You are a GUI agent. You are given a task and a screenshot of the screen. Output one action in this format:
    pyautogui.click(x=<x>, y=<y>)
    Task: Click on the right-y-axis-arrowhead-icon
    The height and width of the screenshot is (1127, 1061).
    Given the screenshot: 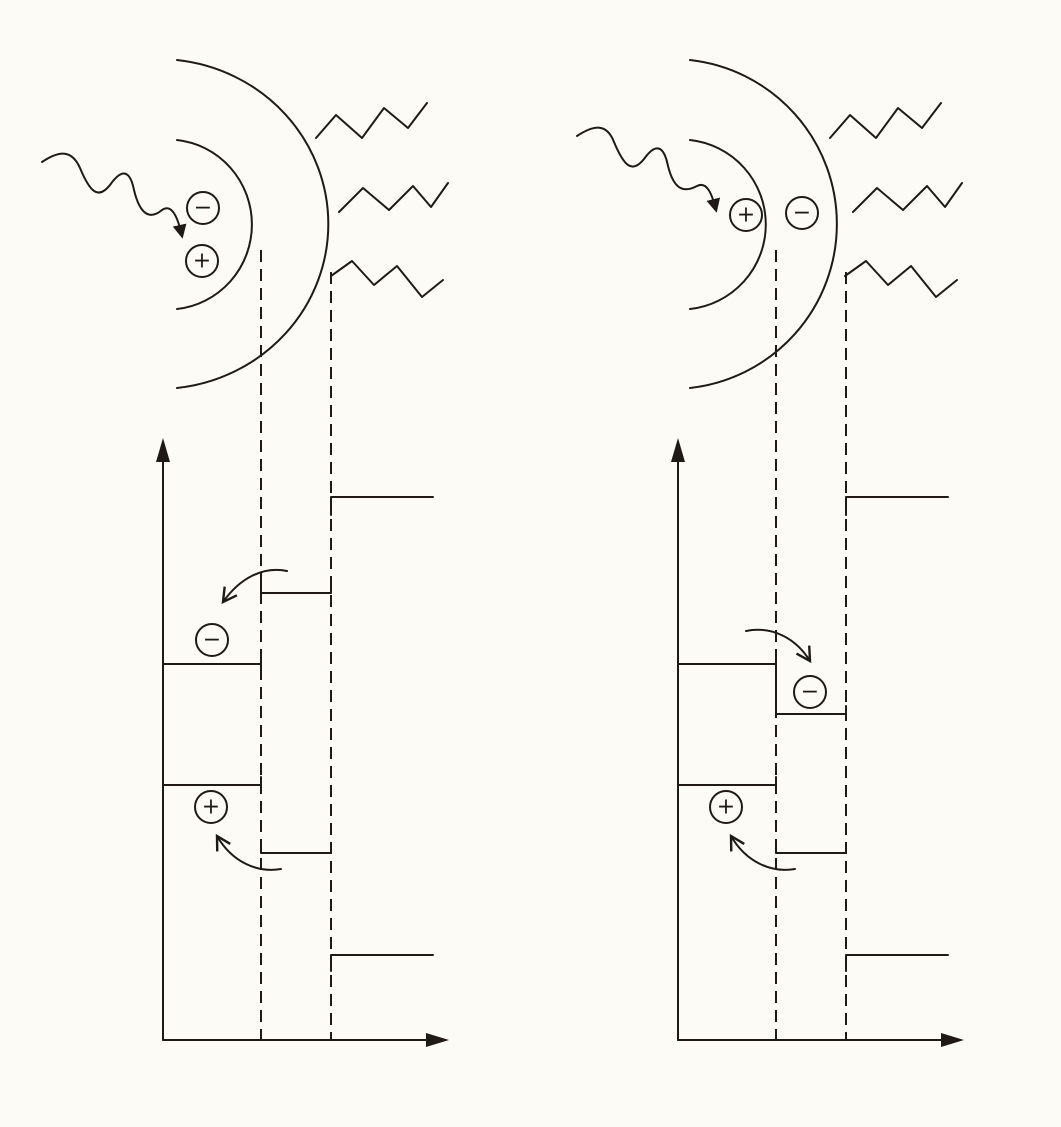 What is the action you would take?
    pyautogui.click(x=678, y=450)
    